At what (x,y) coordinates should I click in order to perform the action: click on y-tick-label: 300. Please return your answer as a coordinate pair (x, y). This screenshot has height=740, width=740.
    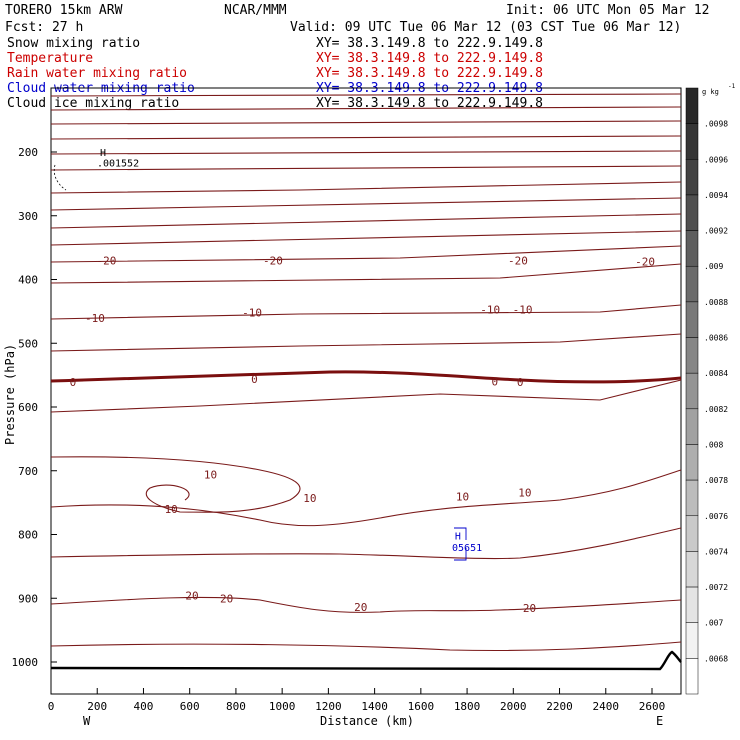
    Looking at the image, I should click on (28, 216).